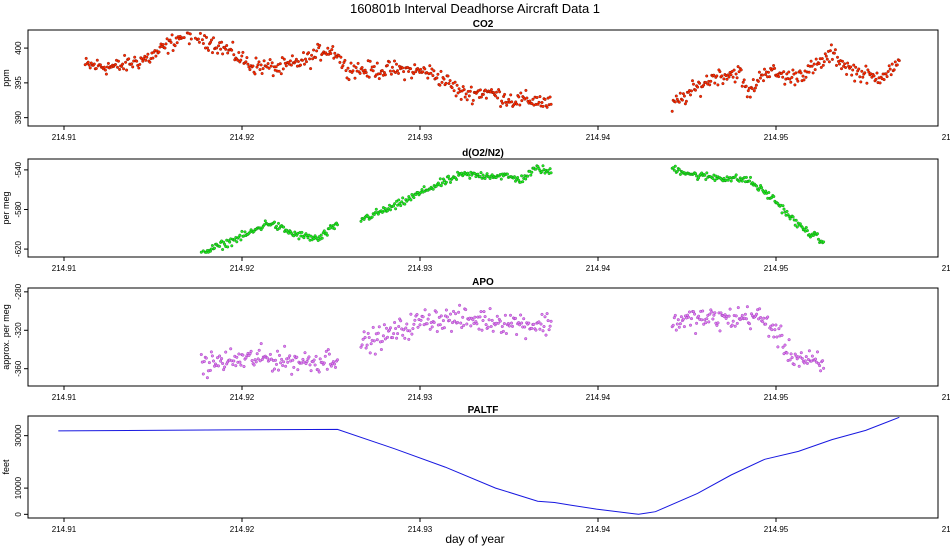 This screenshot has width=950, height=550. I want to click on x-tick-label: 214.96, so click(946, 137).